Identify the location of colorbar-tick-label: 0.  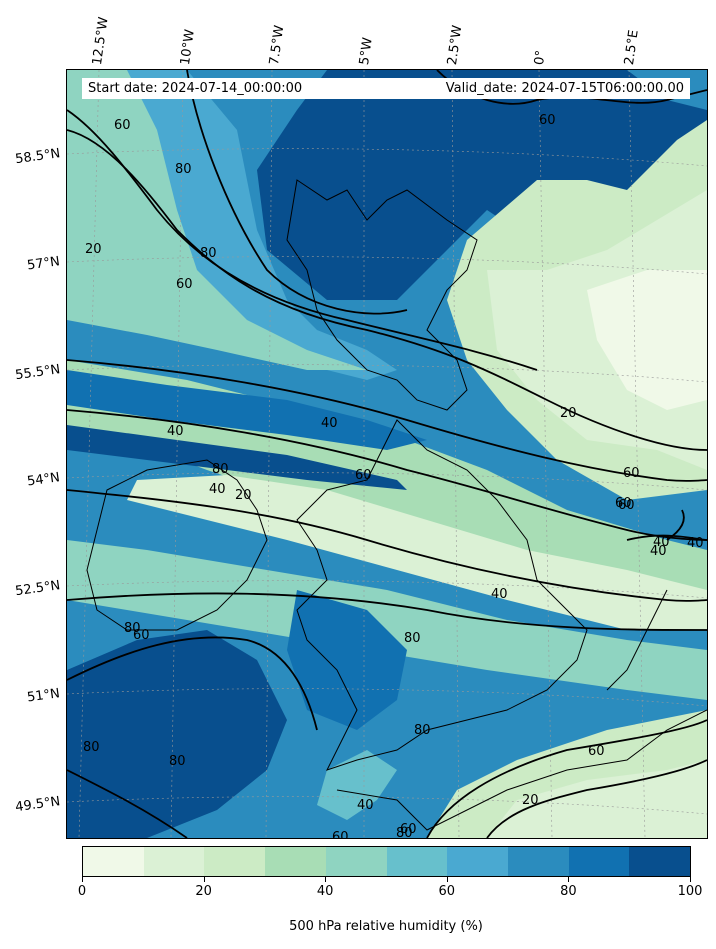
(82, 891).